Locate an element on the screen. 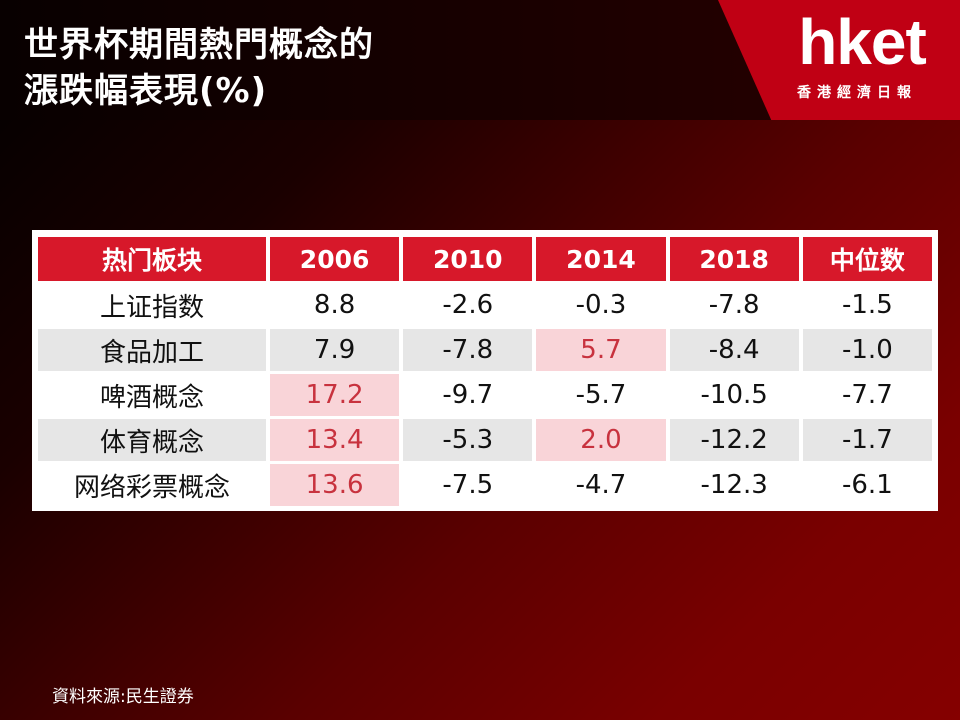 This screenshot has width=960, height=720. table-cell: 2.0 is located at coordinates (601, 440).